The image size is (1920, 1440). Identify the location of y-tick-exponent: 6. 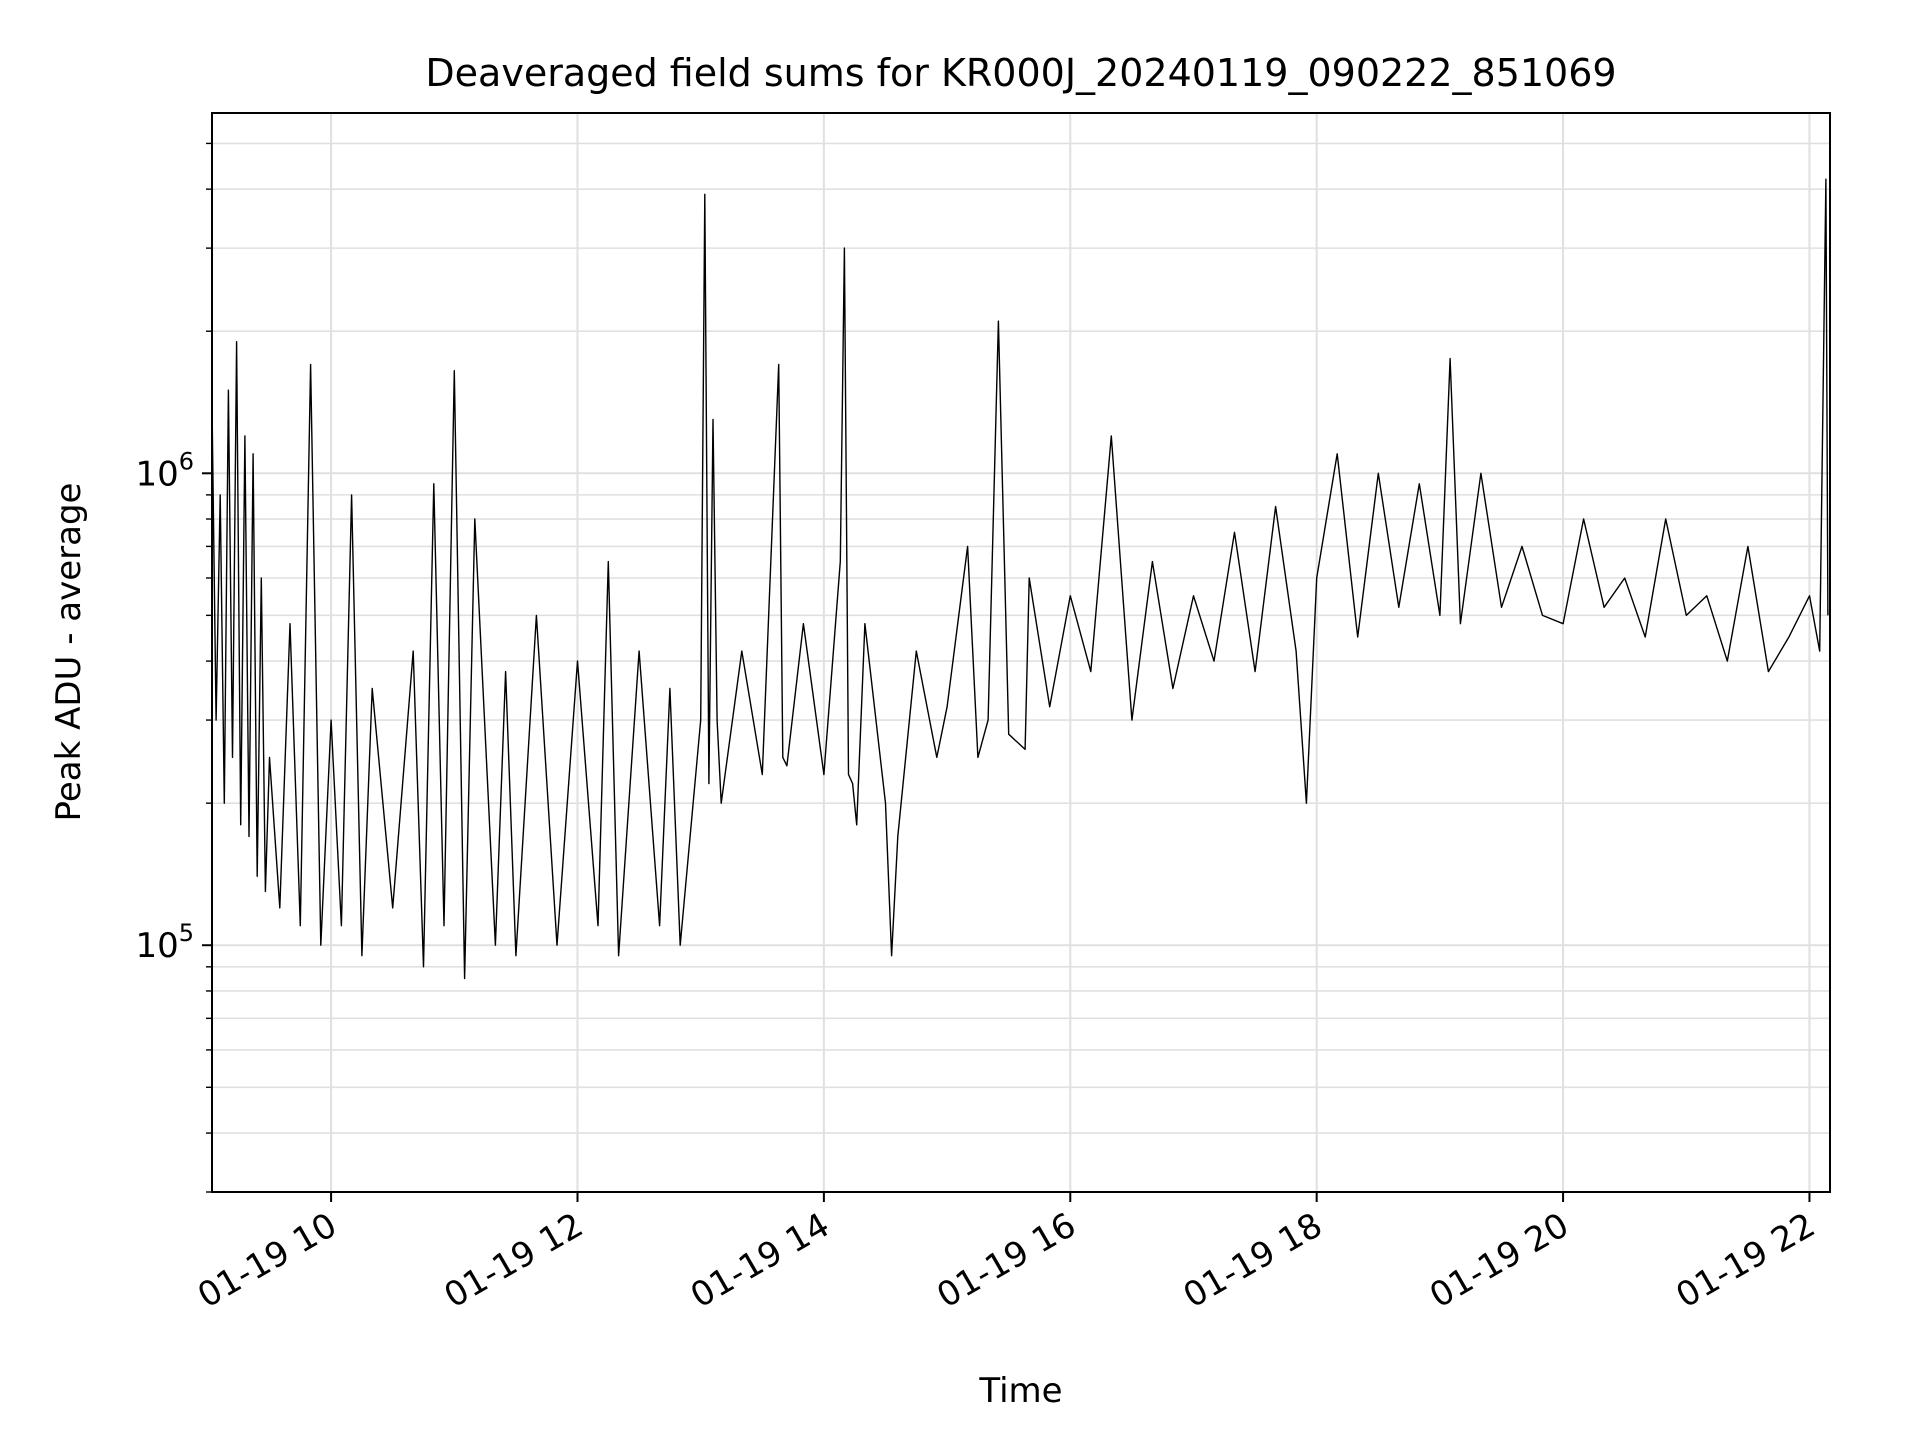
(186, 461).